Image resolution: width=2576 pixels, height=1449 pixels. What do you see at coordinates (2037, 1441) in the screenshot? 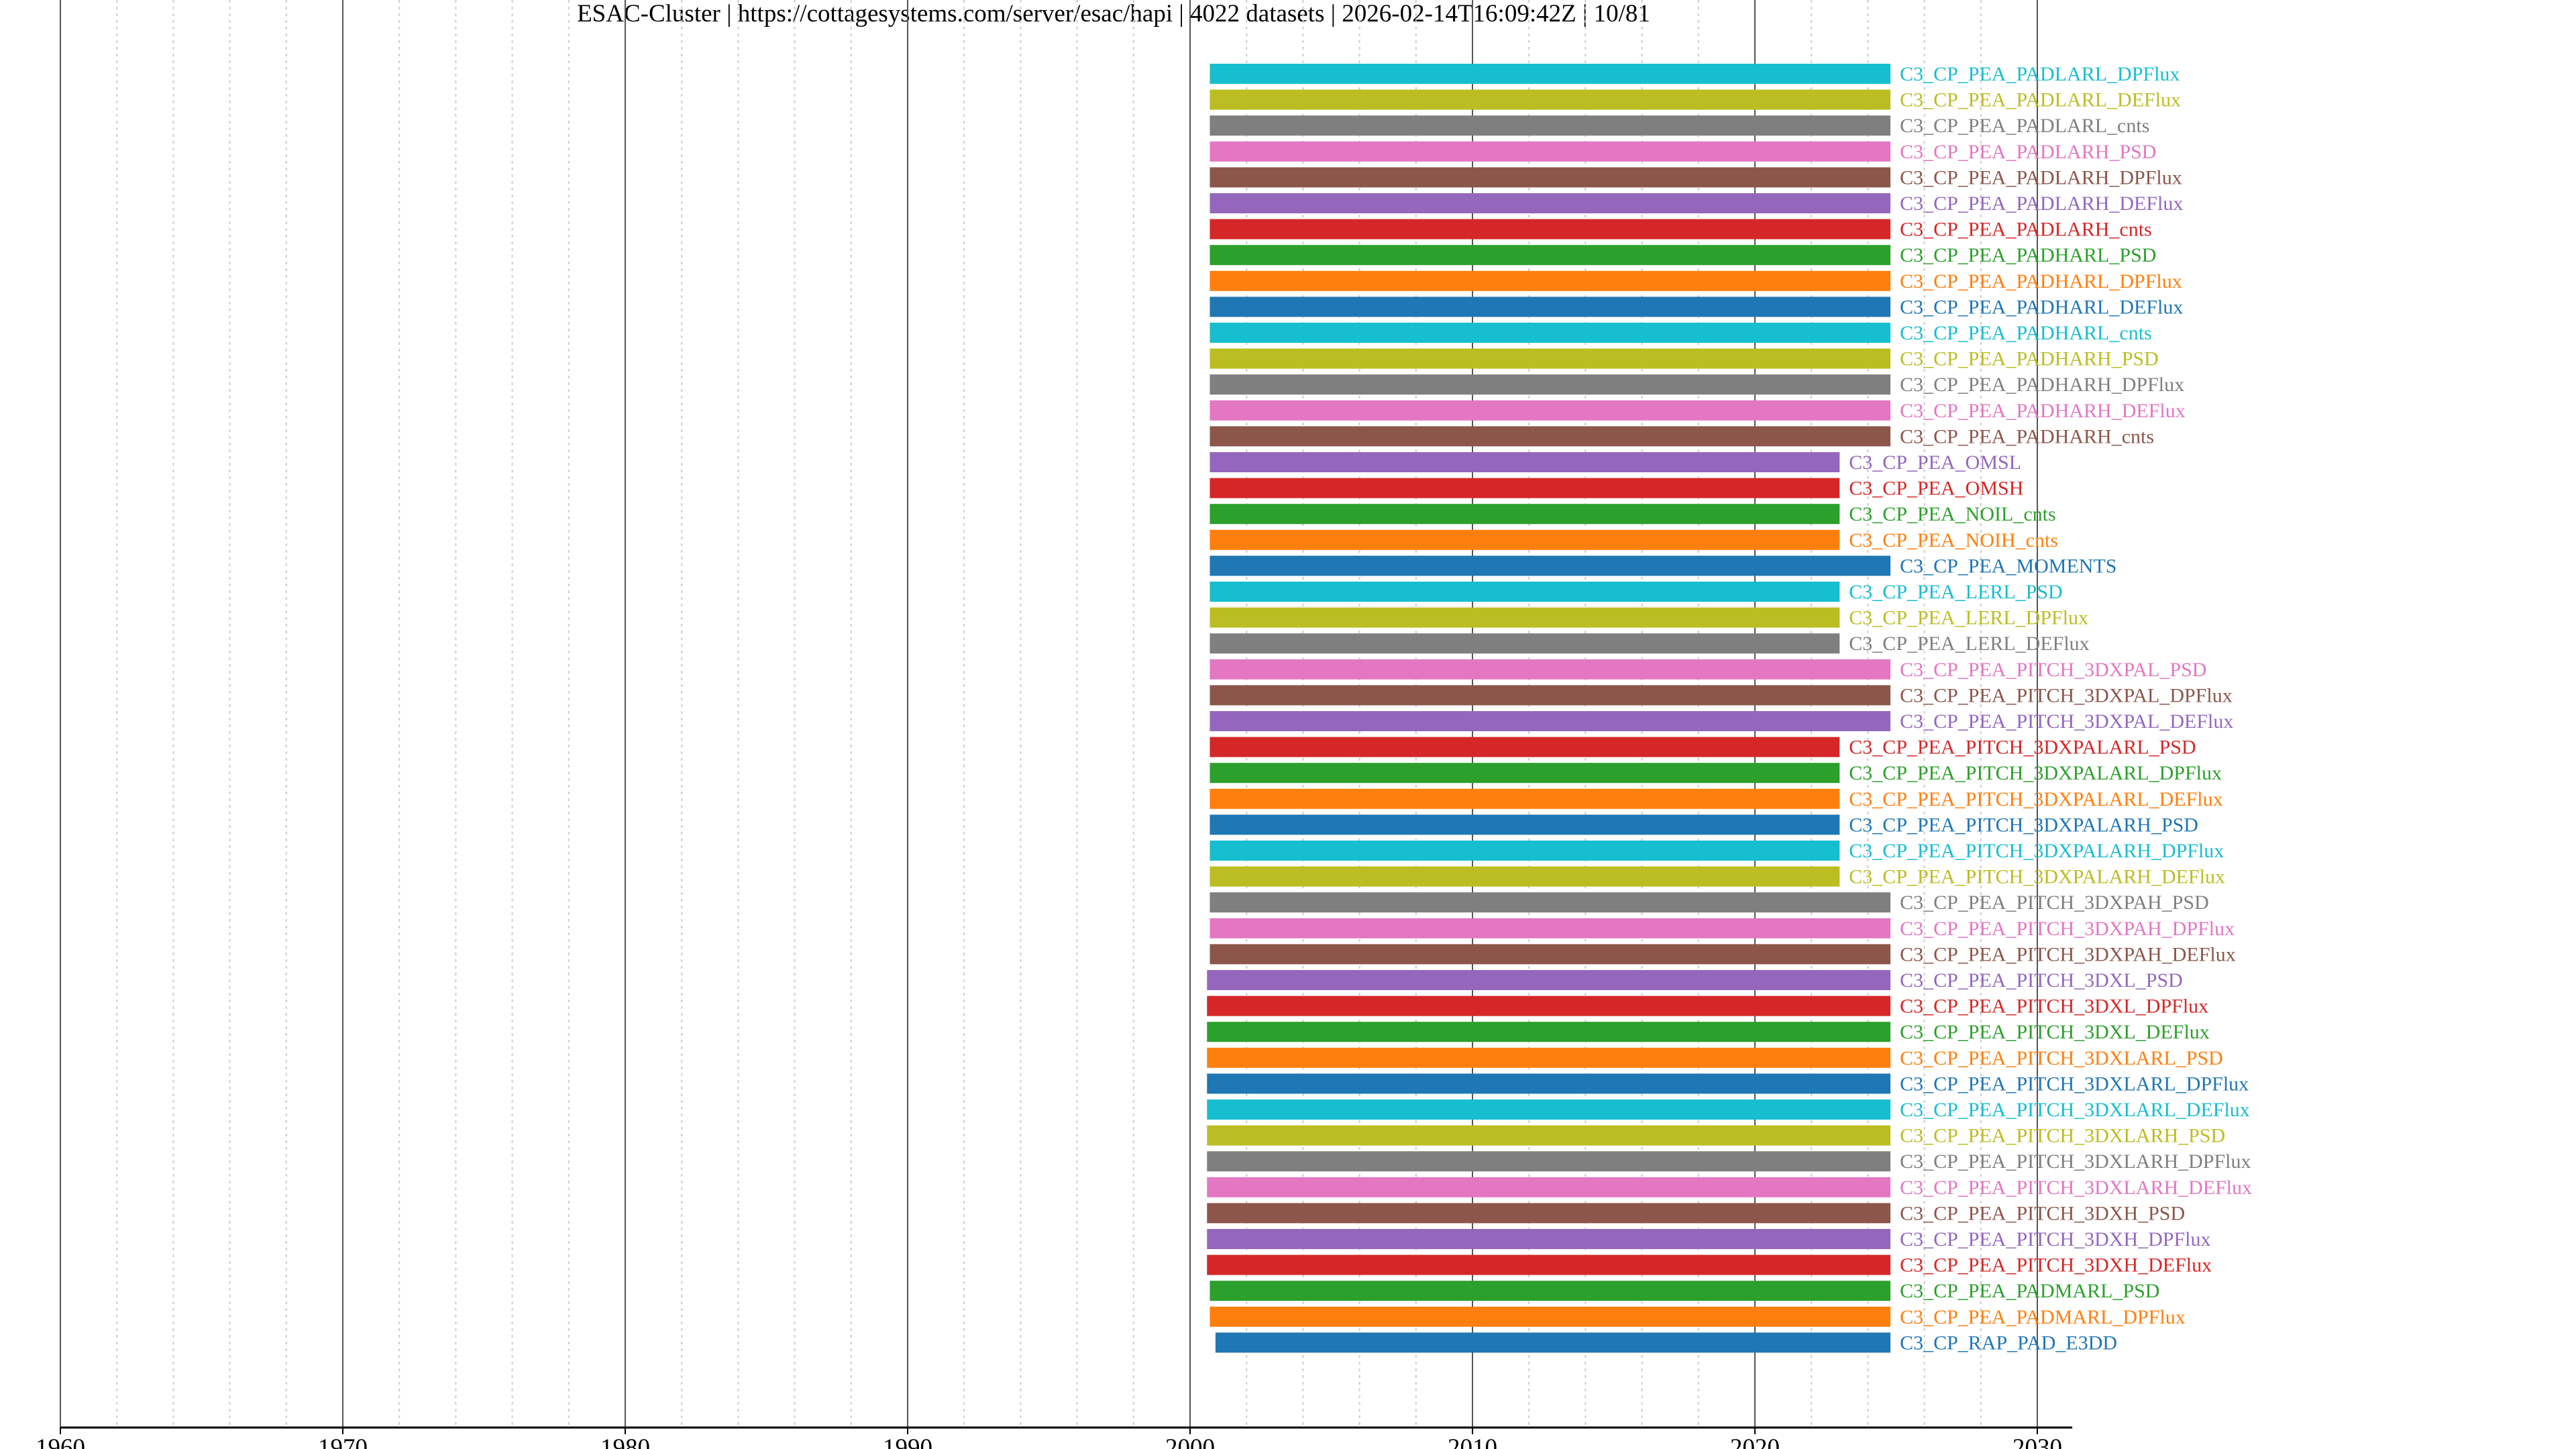
I see `x-tick-label: 2030` at bounding box center [2037, 1441].